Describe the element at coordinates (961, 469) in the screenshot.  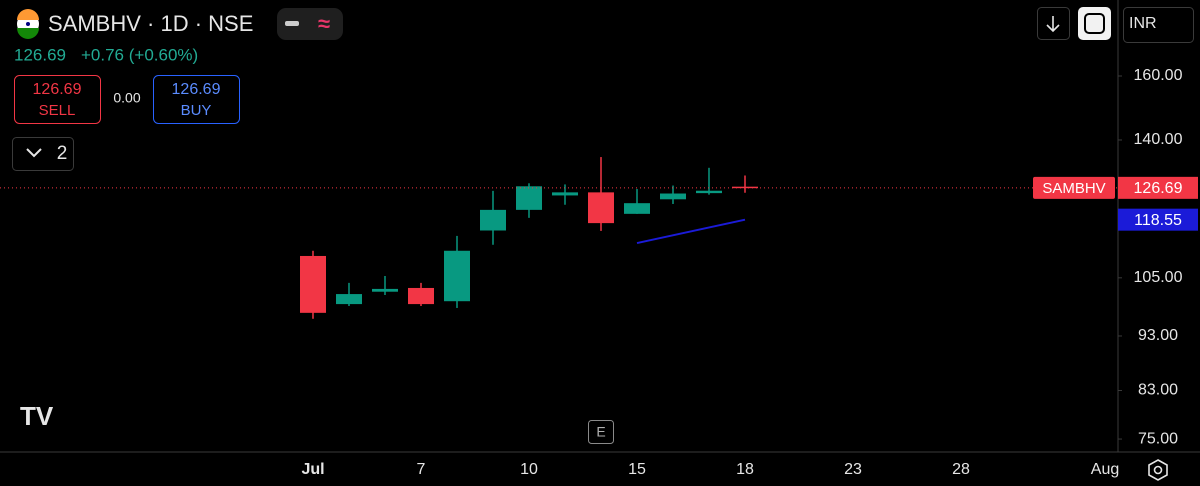
I see `x-tick-label: 28` at that location.